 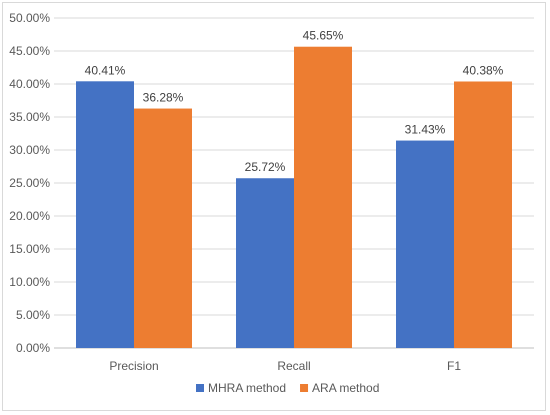 What do you see at coordinates (483, 70) in the screenshot?
I see `data-label: 40.38%` at bounding box center [483, 70].